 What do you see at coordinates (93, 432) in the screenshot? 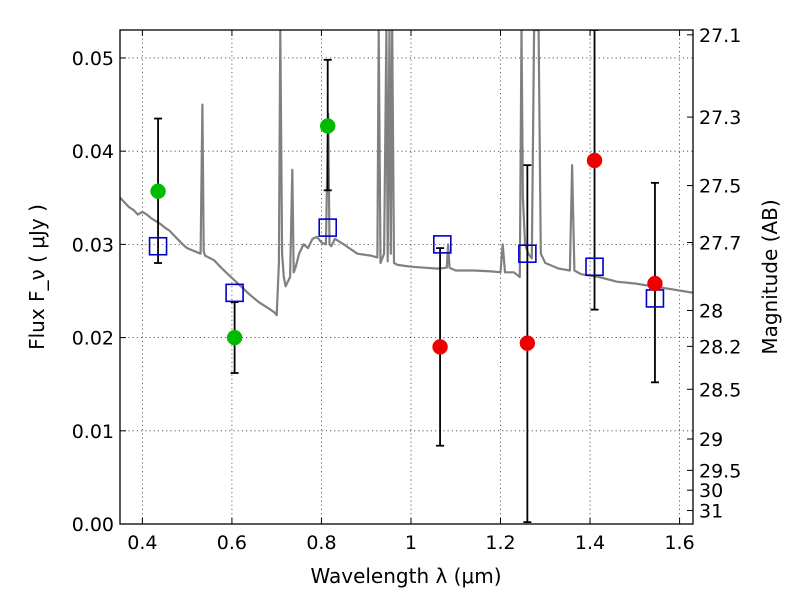
I see `y-tick-label: 0.01` at bounding box center [93, 432].